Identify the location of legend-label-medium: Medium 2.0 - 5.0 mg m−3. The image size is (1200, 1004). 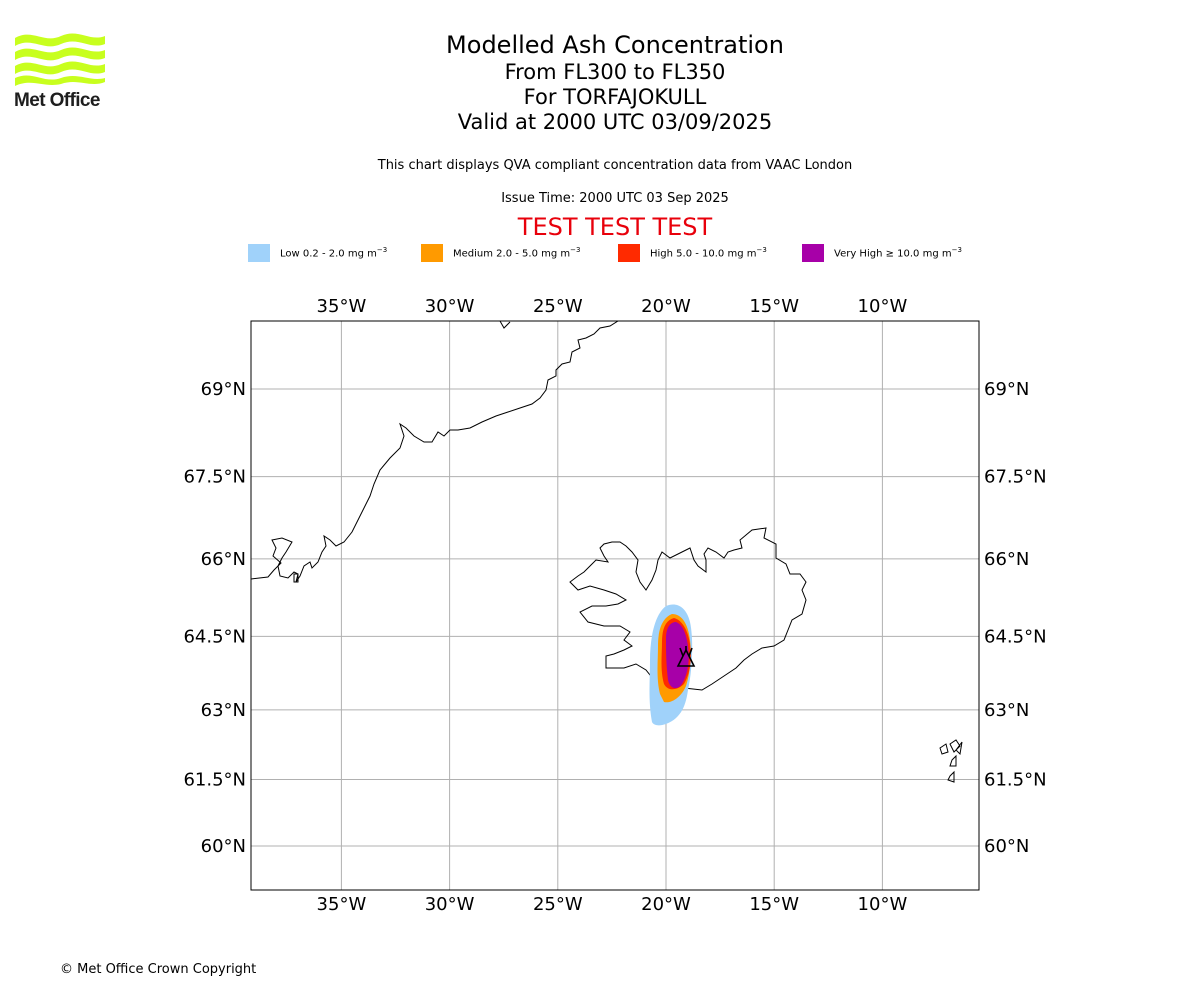
(517, 253).